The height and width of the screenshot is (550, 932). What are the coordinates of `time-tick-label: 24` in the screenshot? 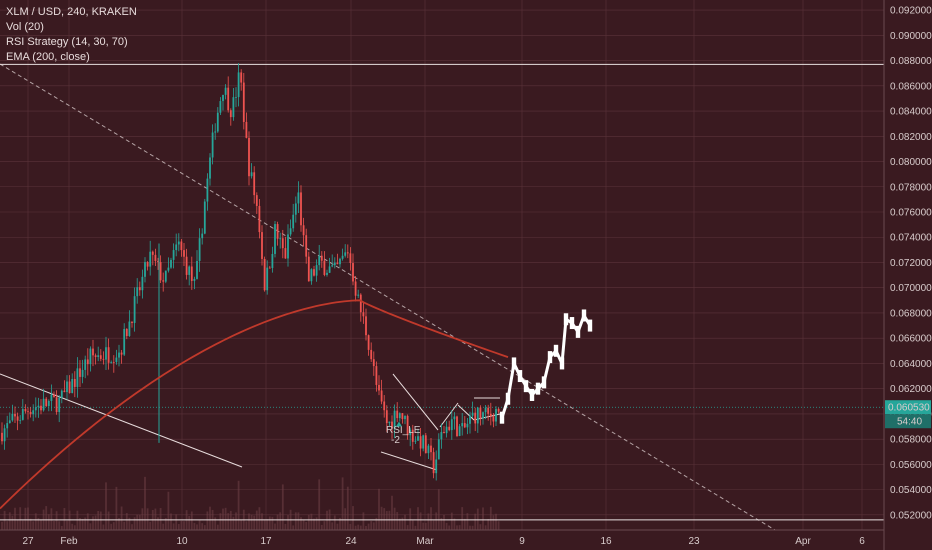 It's located at (351, 541).